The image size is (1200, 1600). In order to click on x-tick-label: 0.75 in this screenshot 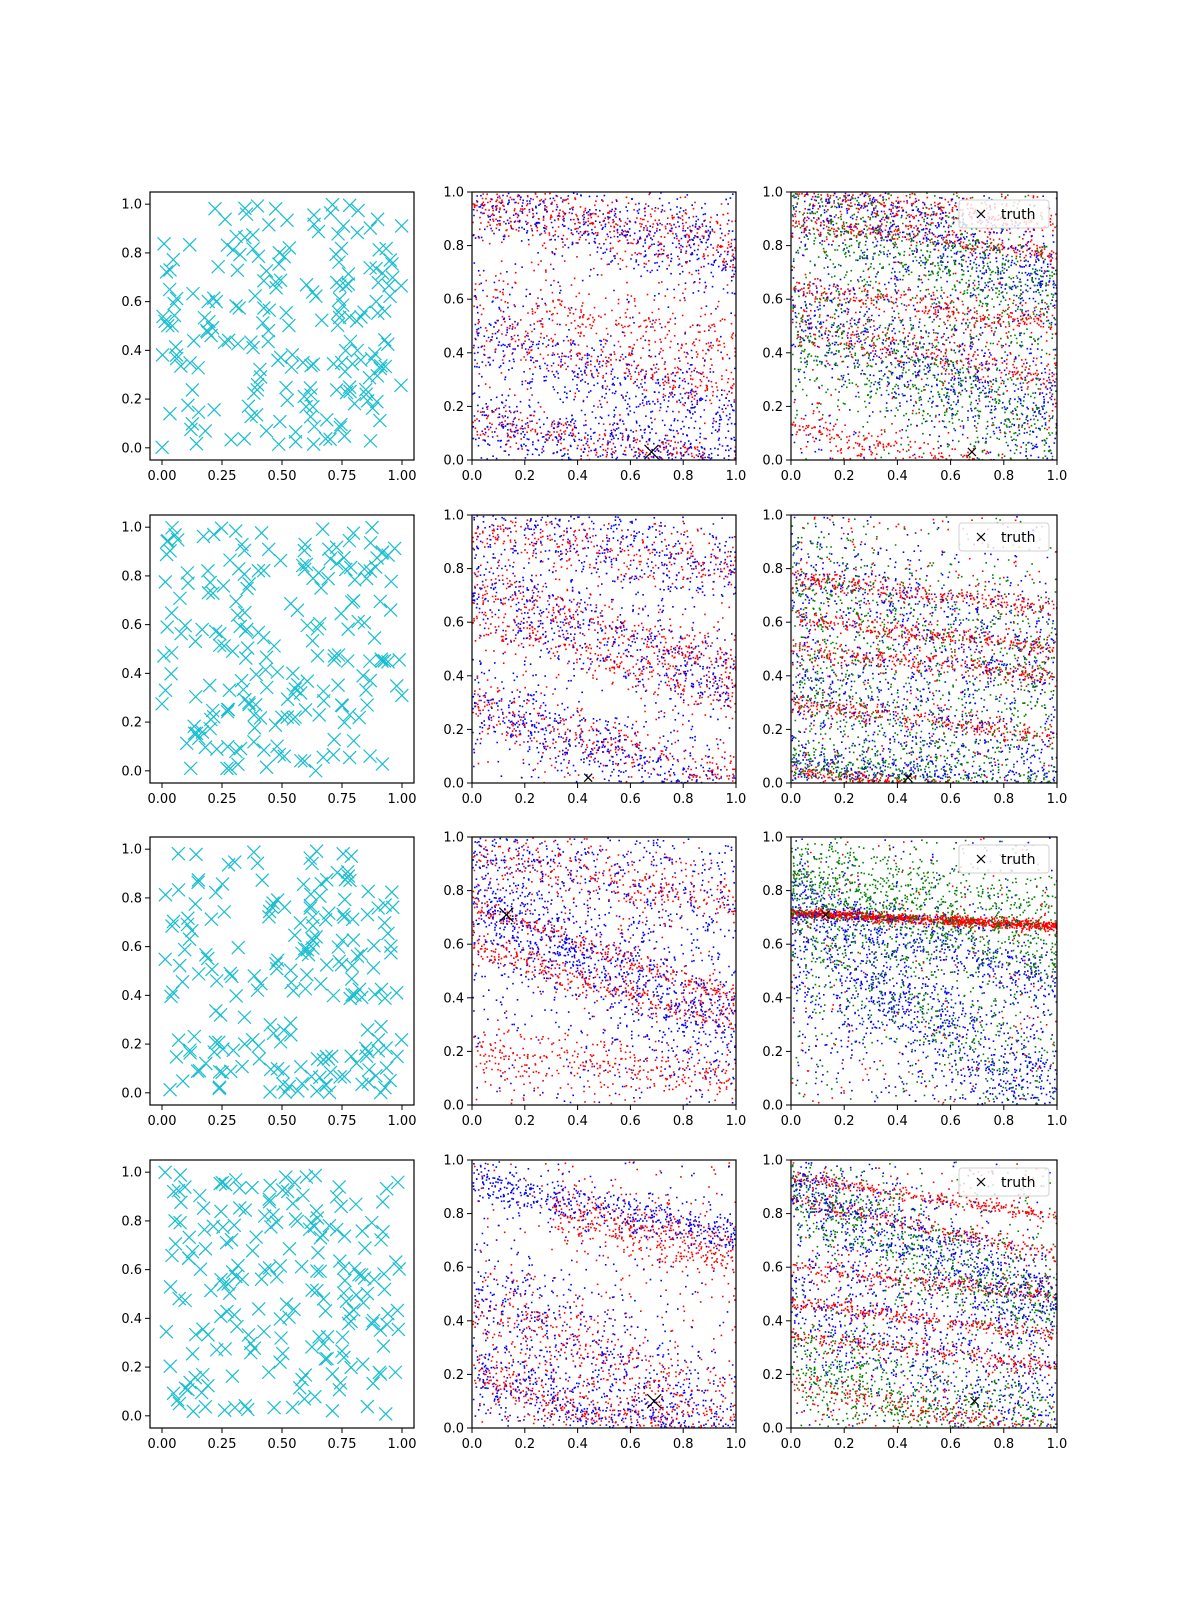, I will do `click(342, 1444)`.